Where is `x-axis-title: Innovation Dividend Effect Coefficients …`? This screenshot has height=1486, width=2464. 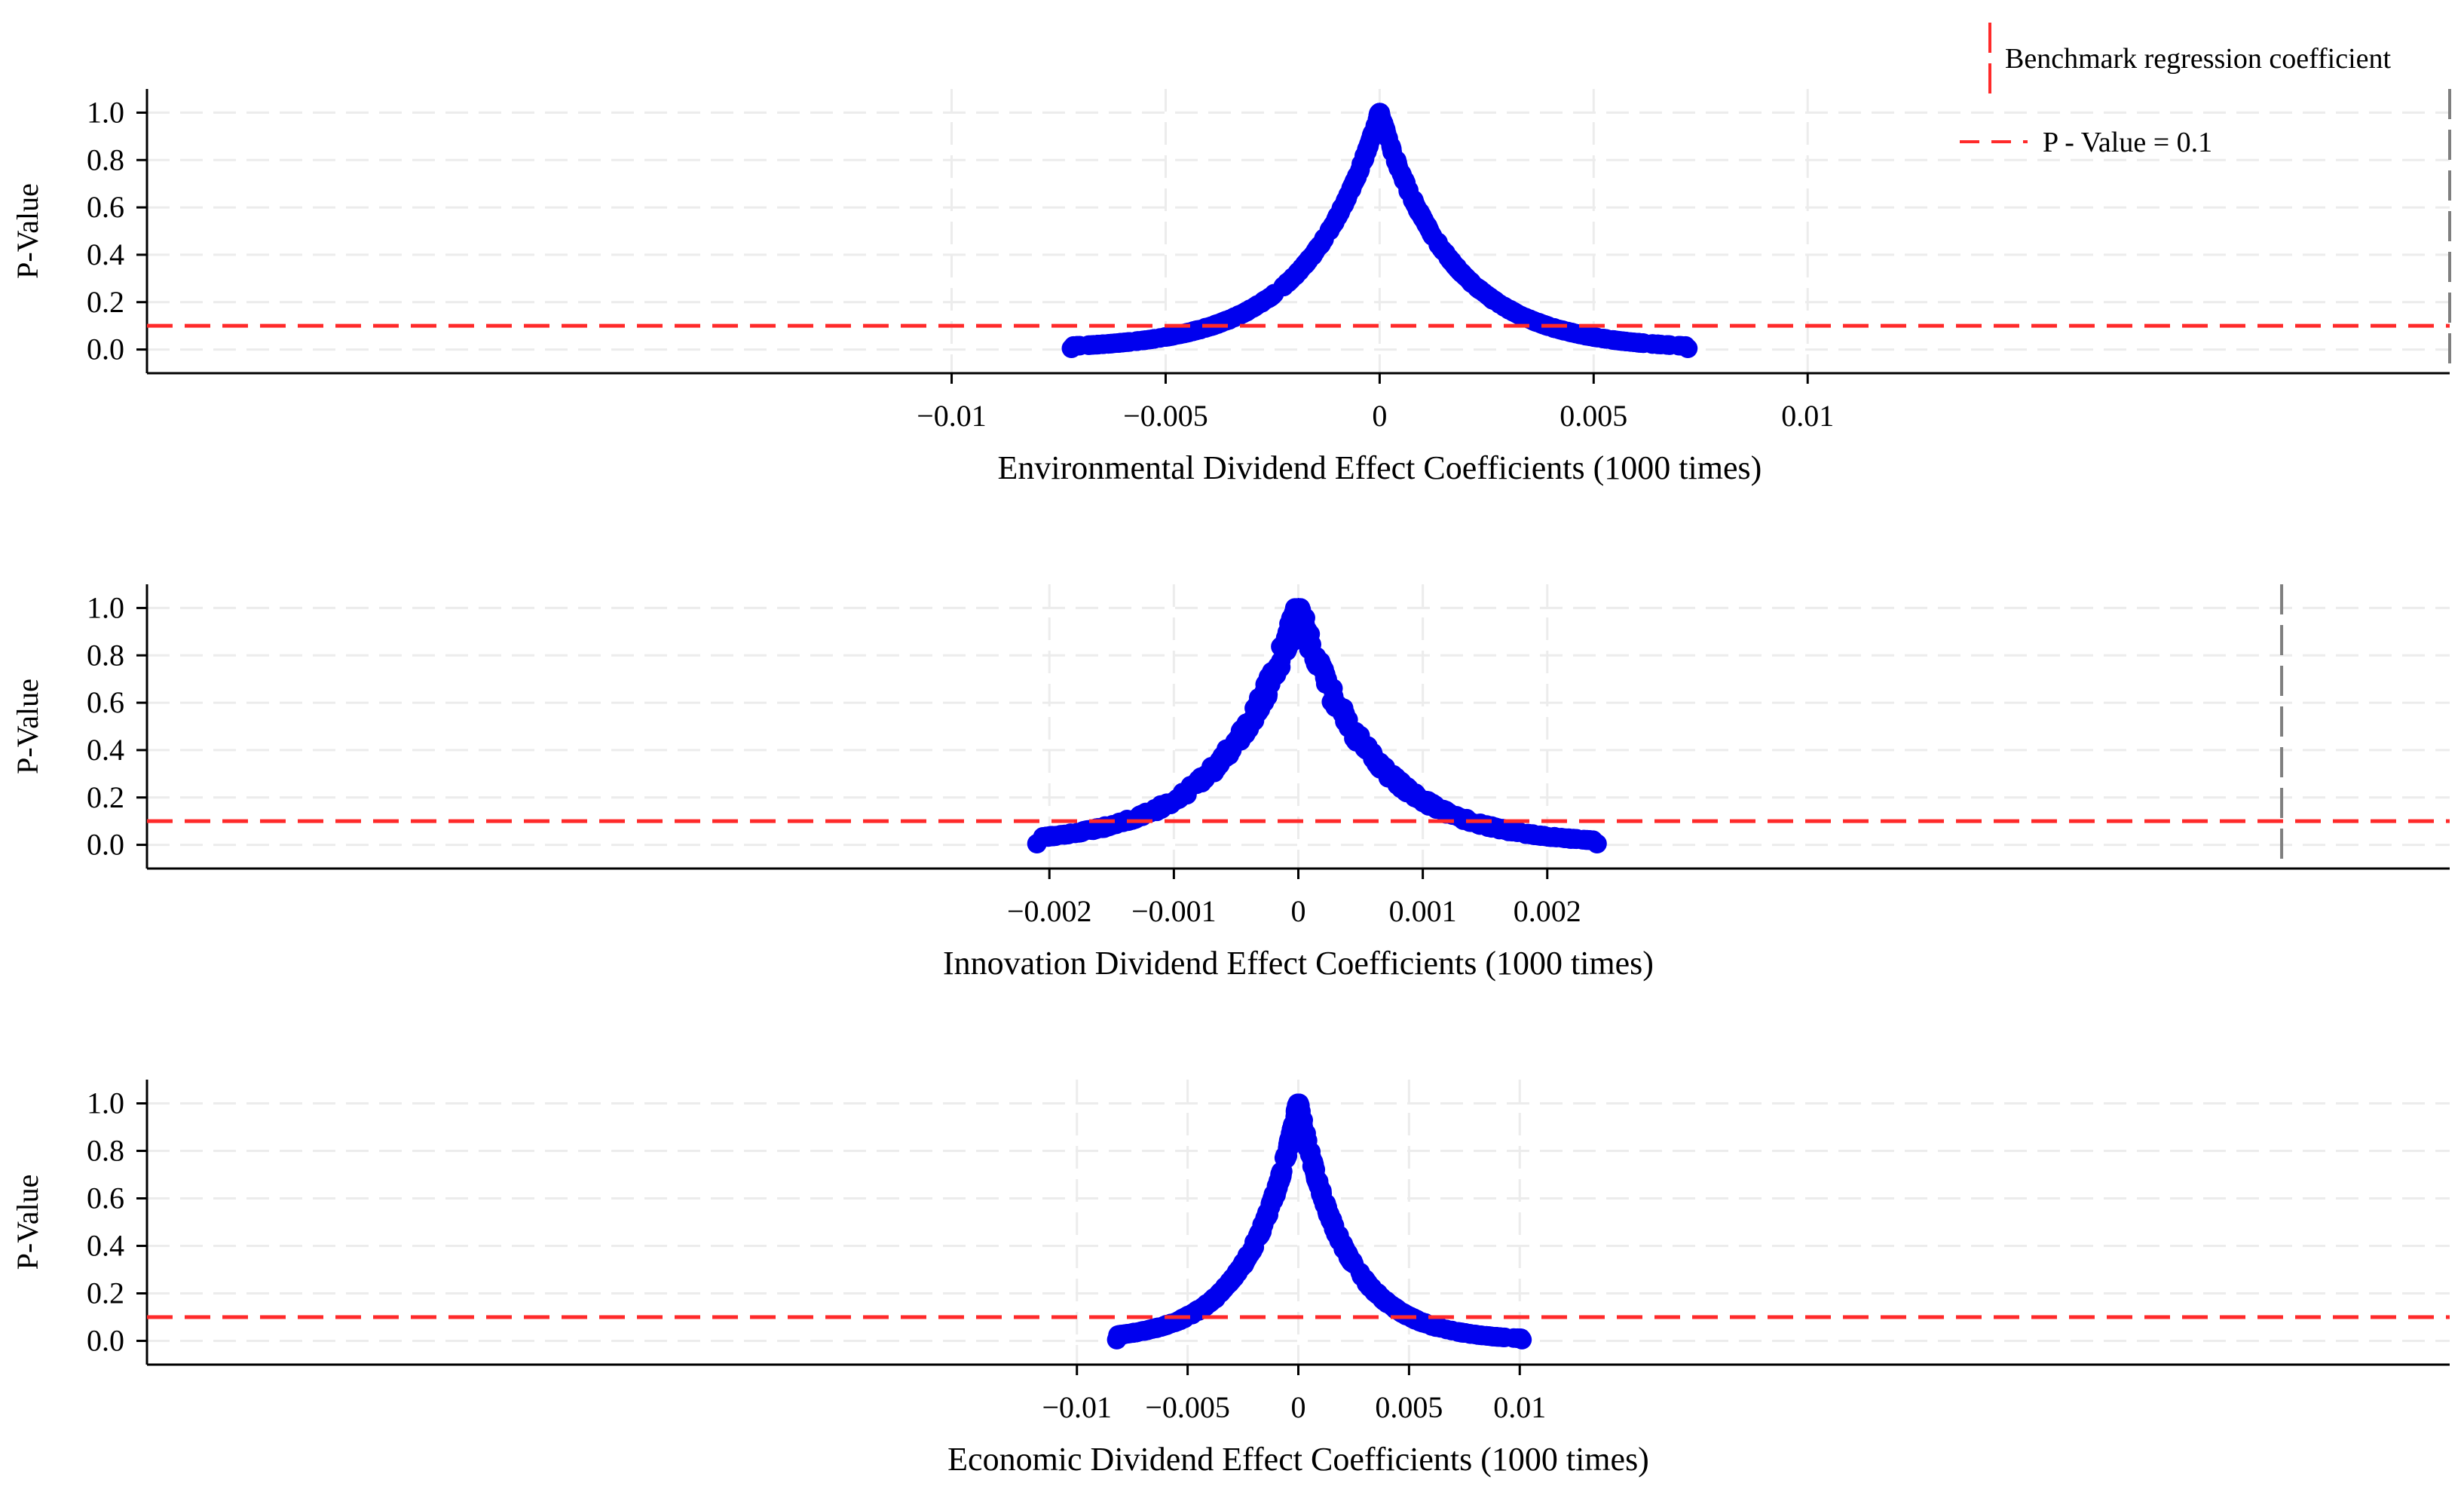
x-axis-title: Innovation Dividend Effect Coefficients … is located at coordinates (1298, 964).